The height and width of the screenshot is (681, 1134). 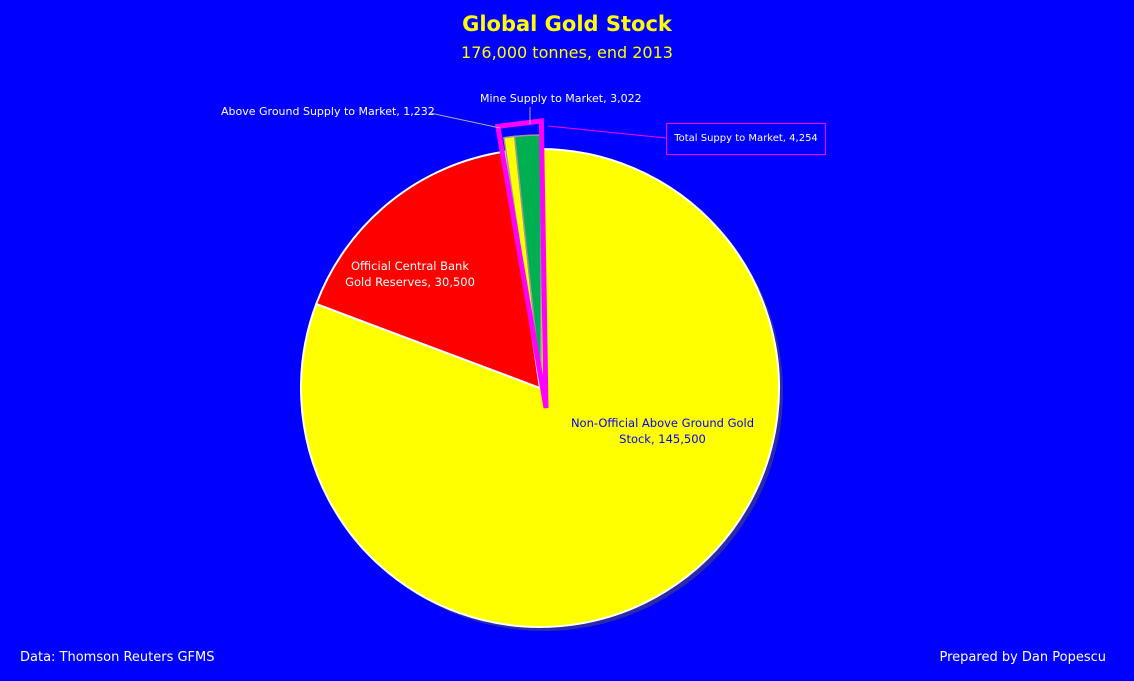 What do you see at coordinates (567, 24) in the screenshot?
I see `chart-title: Global Gold Stock` at bounding box center [567, 24].